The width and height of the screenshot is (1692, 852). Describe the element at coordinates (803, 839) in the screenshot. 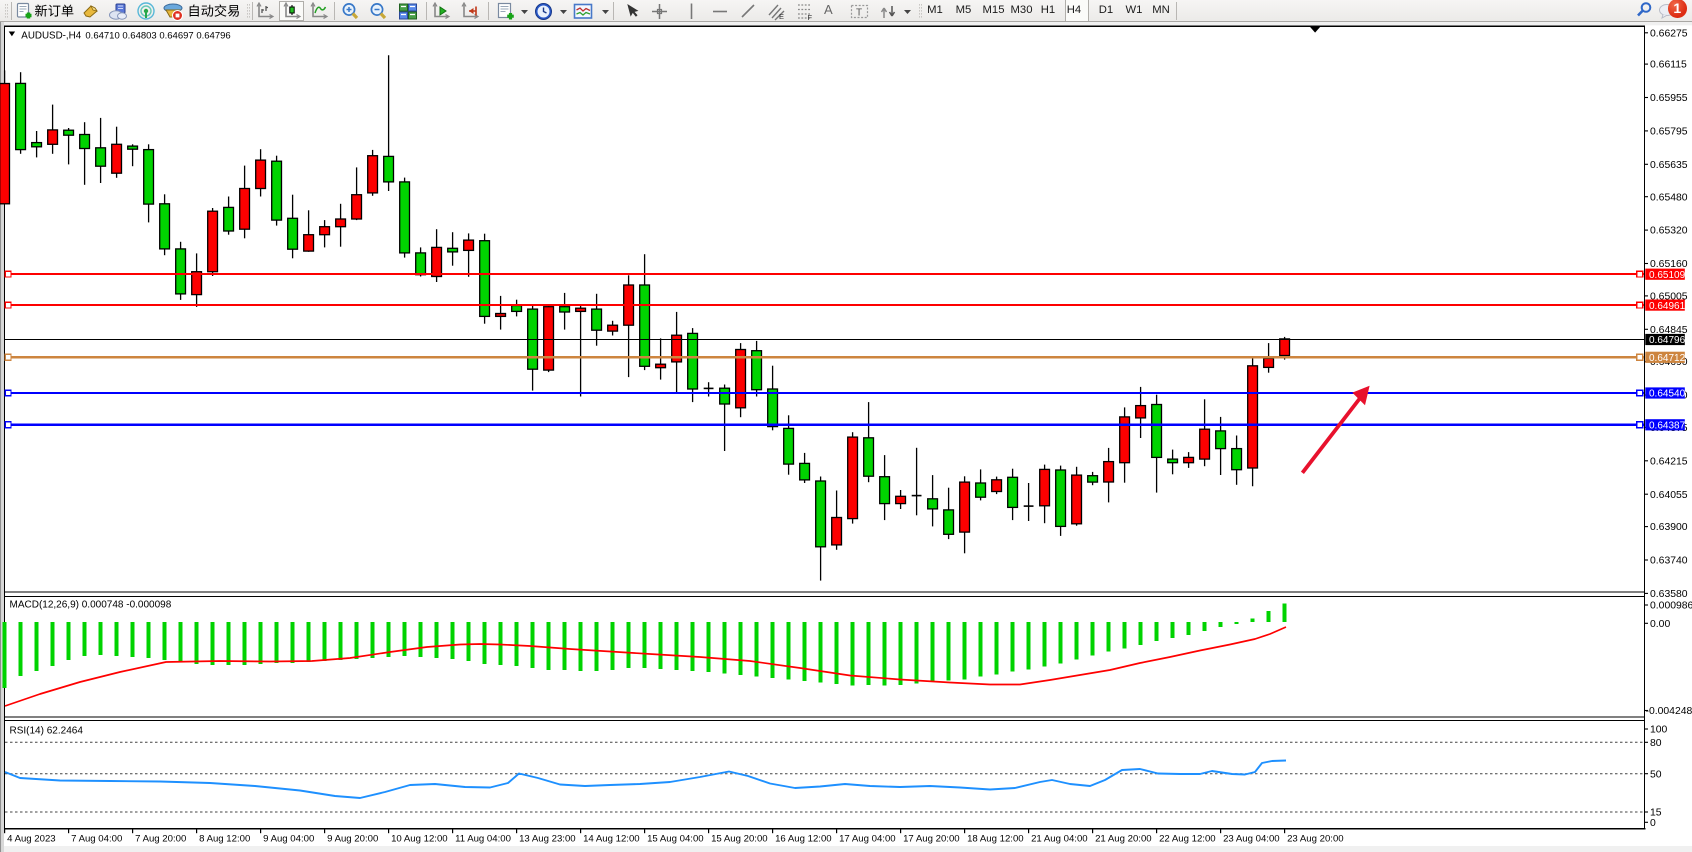

I see `svg-text: 16 Aug 12:00` at that location.